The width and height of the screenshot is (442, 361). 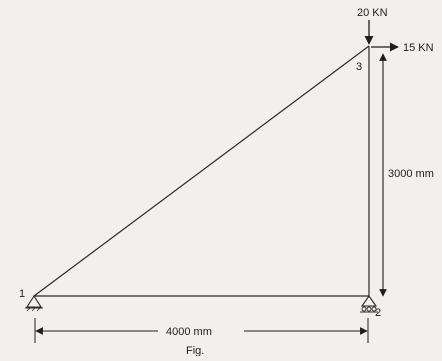 What do you see at coordinates (369, 304) in the screenshot?
I see `roller-support-icon` at bounding box center [369, 304].